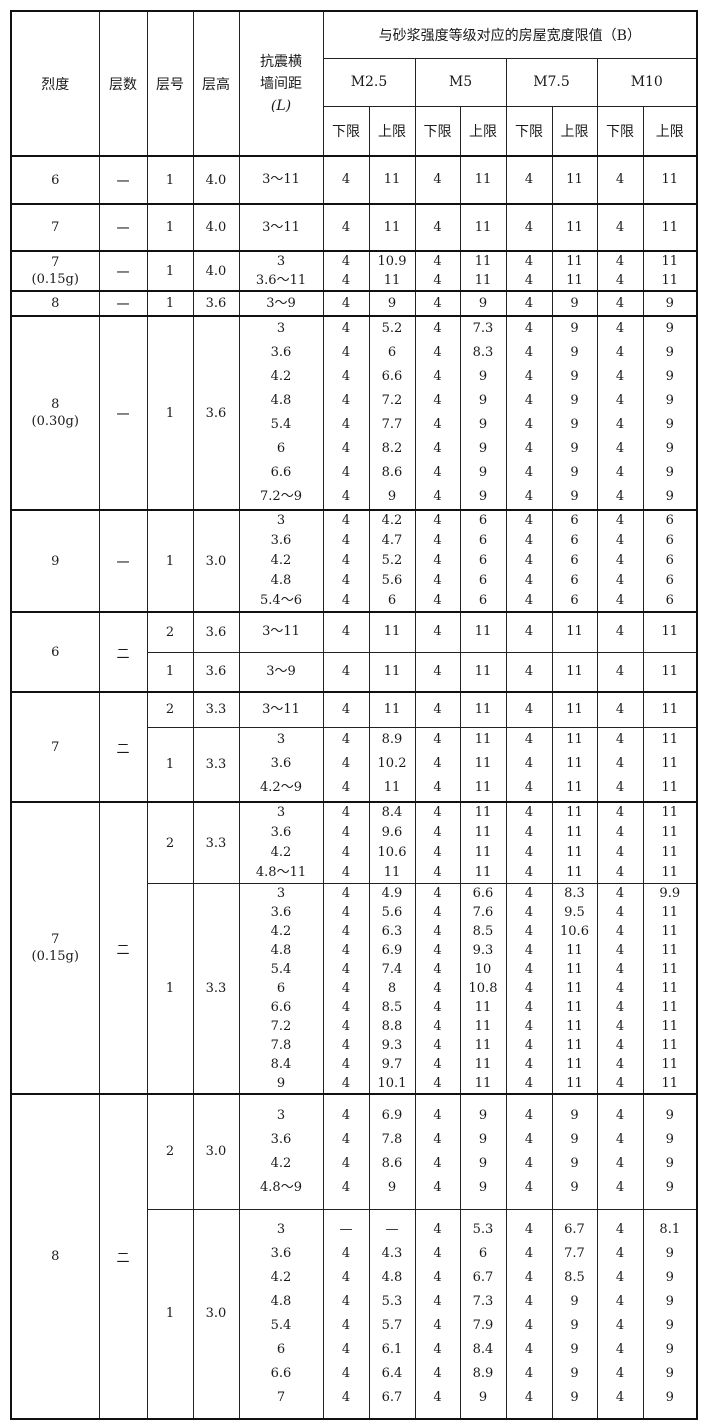  I want to click on m5-upper-cell: 11 11, so click(483, 271).